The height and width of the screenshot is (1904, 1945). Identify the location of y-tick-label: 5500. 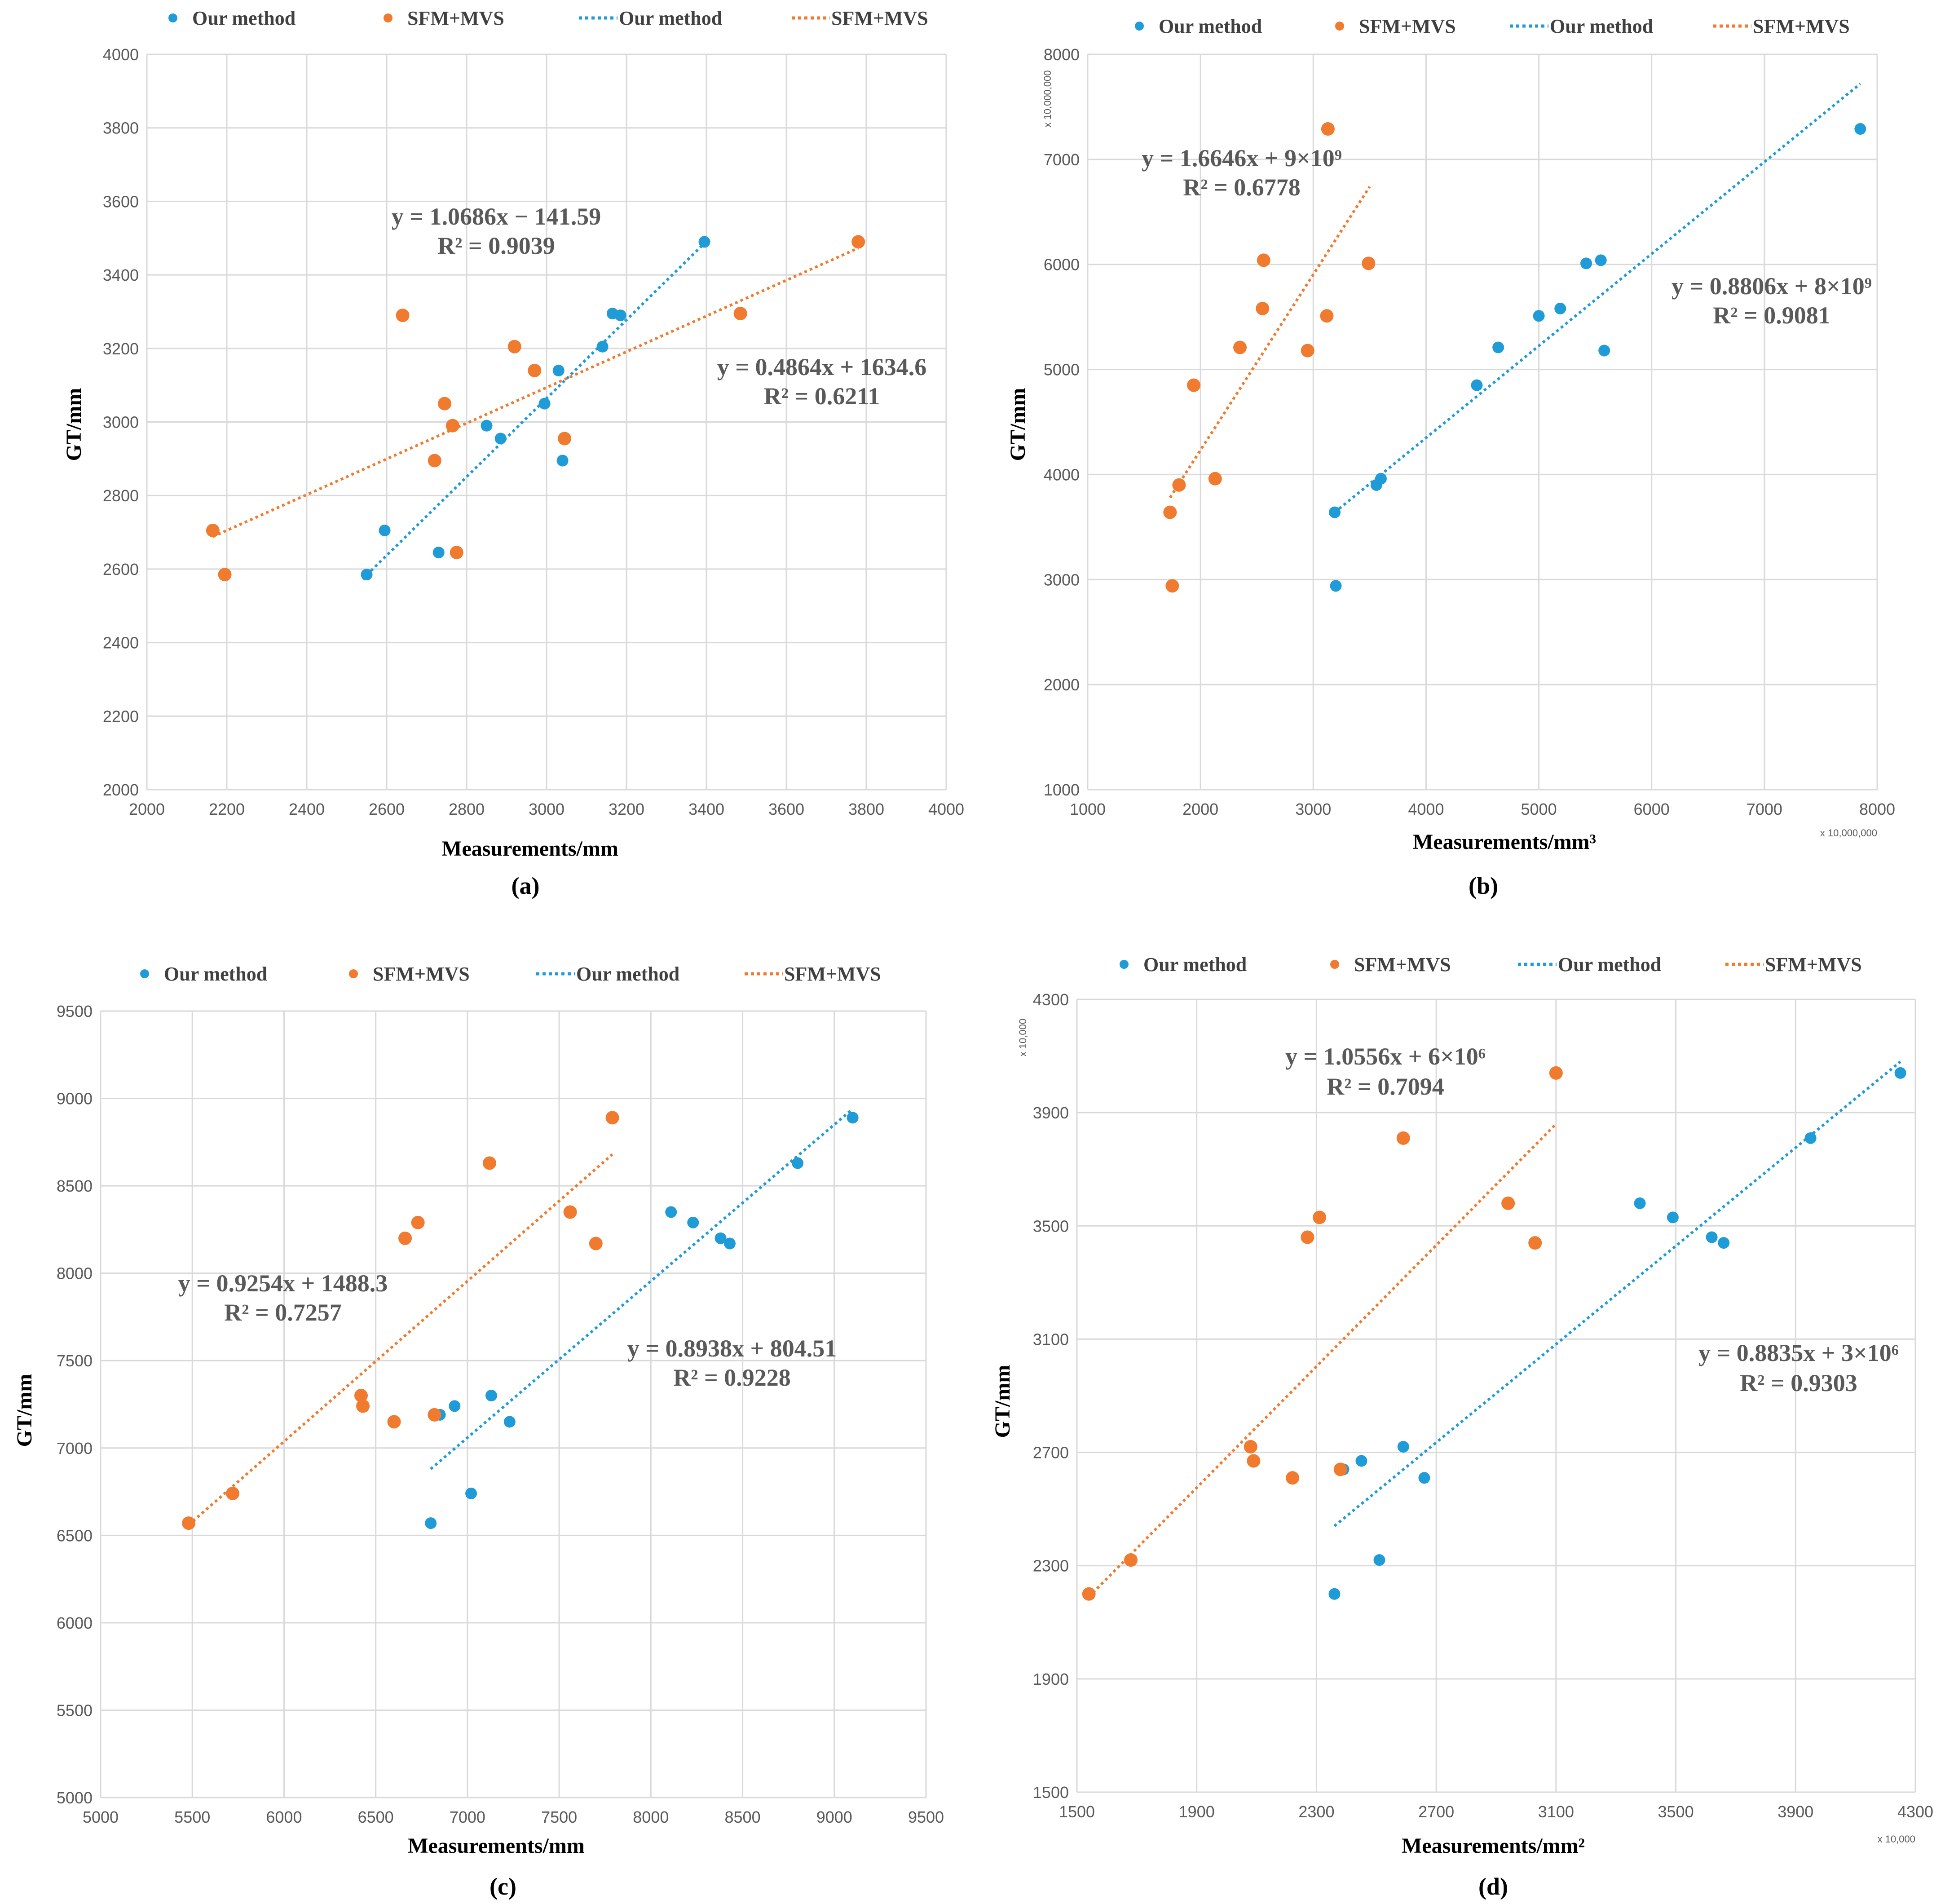
(75, 1710).